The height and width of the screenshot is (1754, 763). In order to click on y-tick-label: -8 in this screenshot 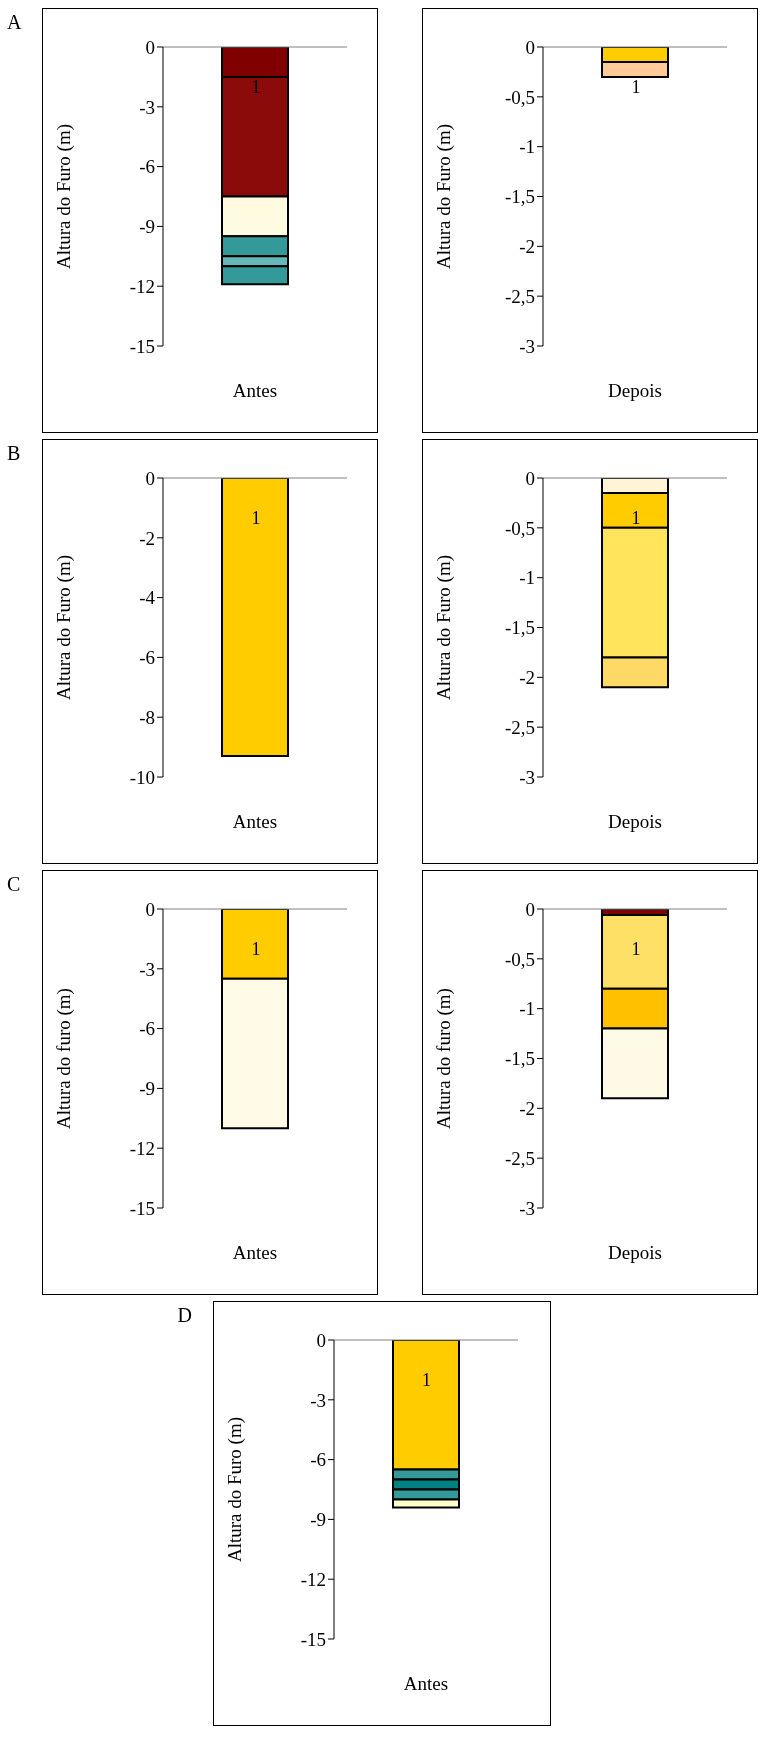, I will do `click(147, 717)`.